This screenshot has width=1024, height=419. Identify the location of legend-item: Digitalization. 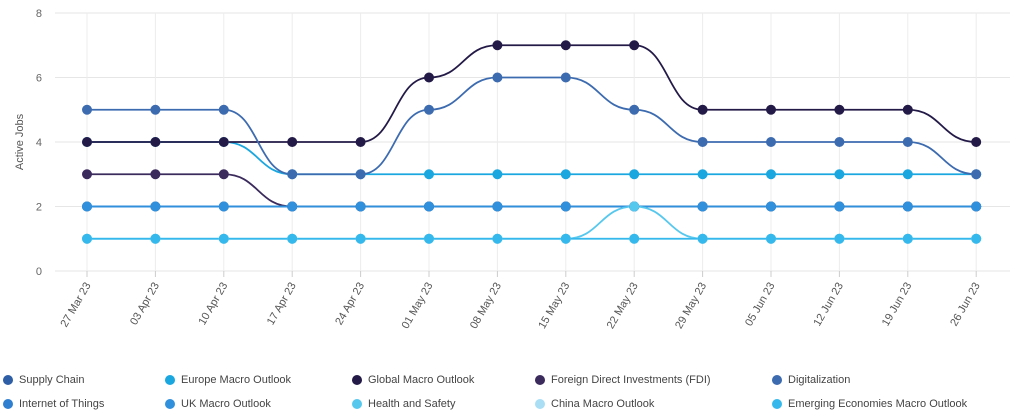
(811, 380).